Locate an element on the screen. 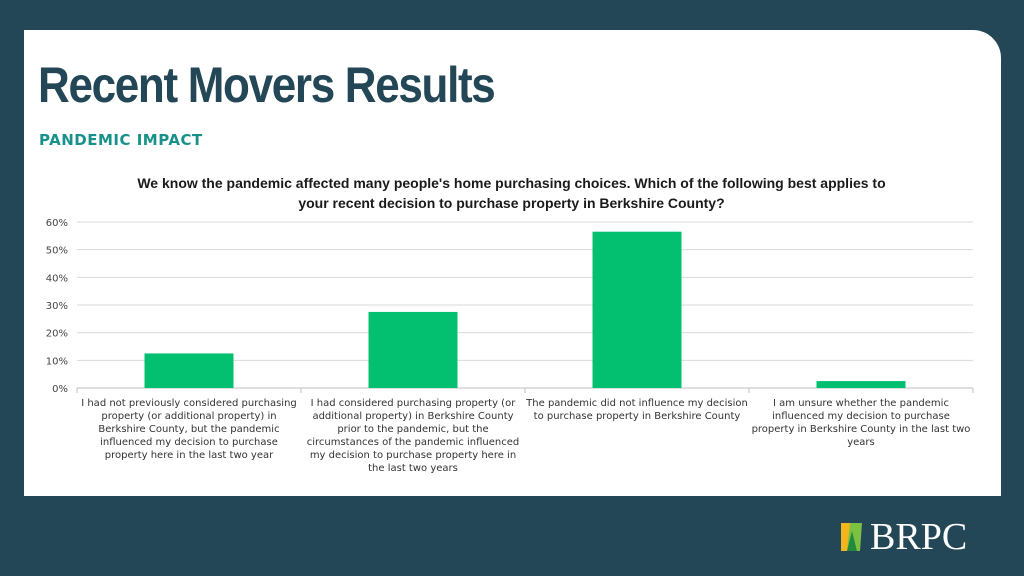 The image size is (1024, 576). y-tick-label: 60% is located at coordinates (57, 223).